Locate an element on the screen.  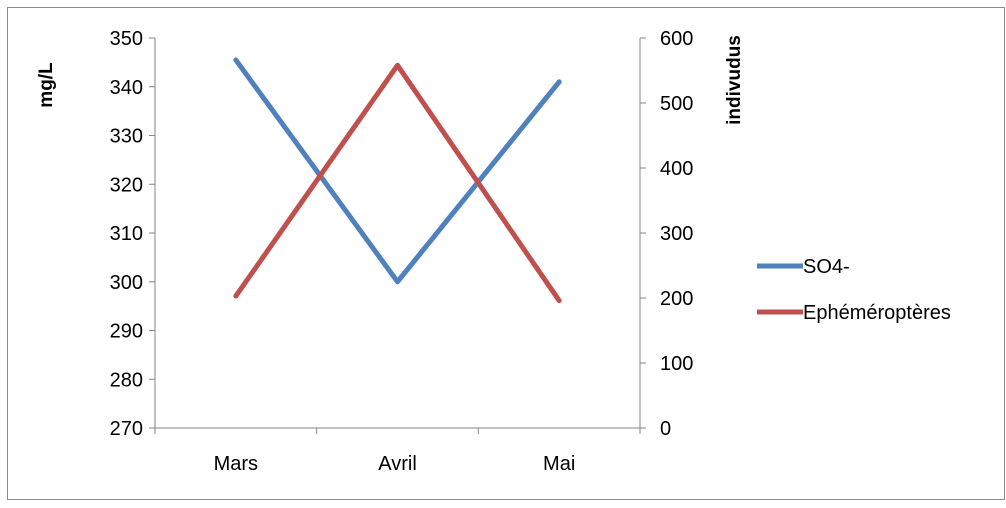
x-axis-ticks: Mars Avril Mai is located at coordinates (397, 451).